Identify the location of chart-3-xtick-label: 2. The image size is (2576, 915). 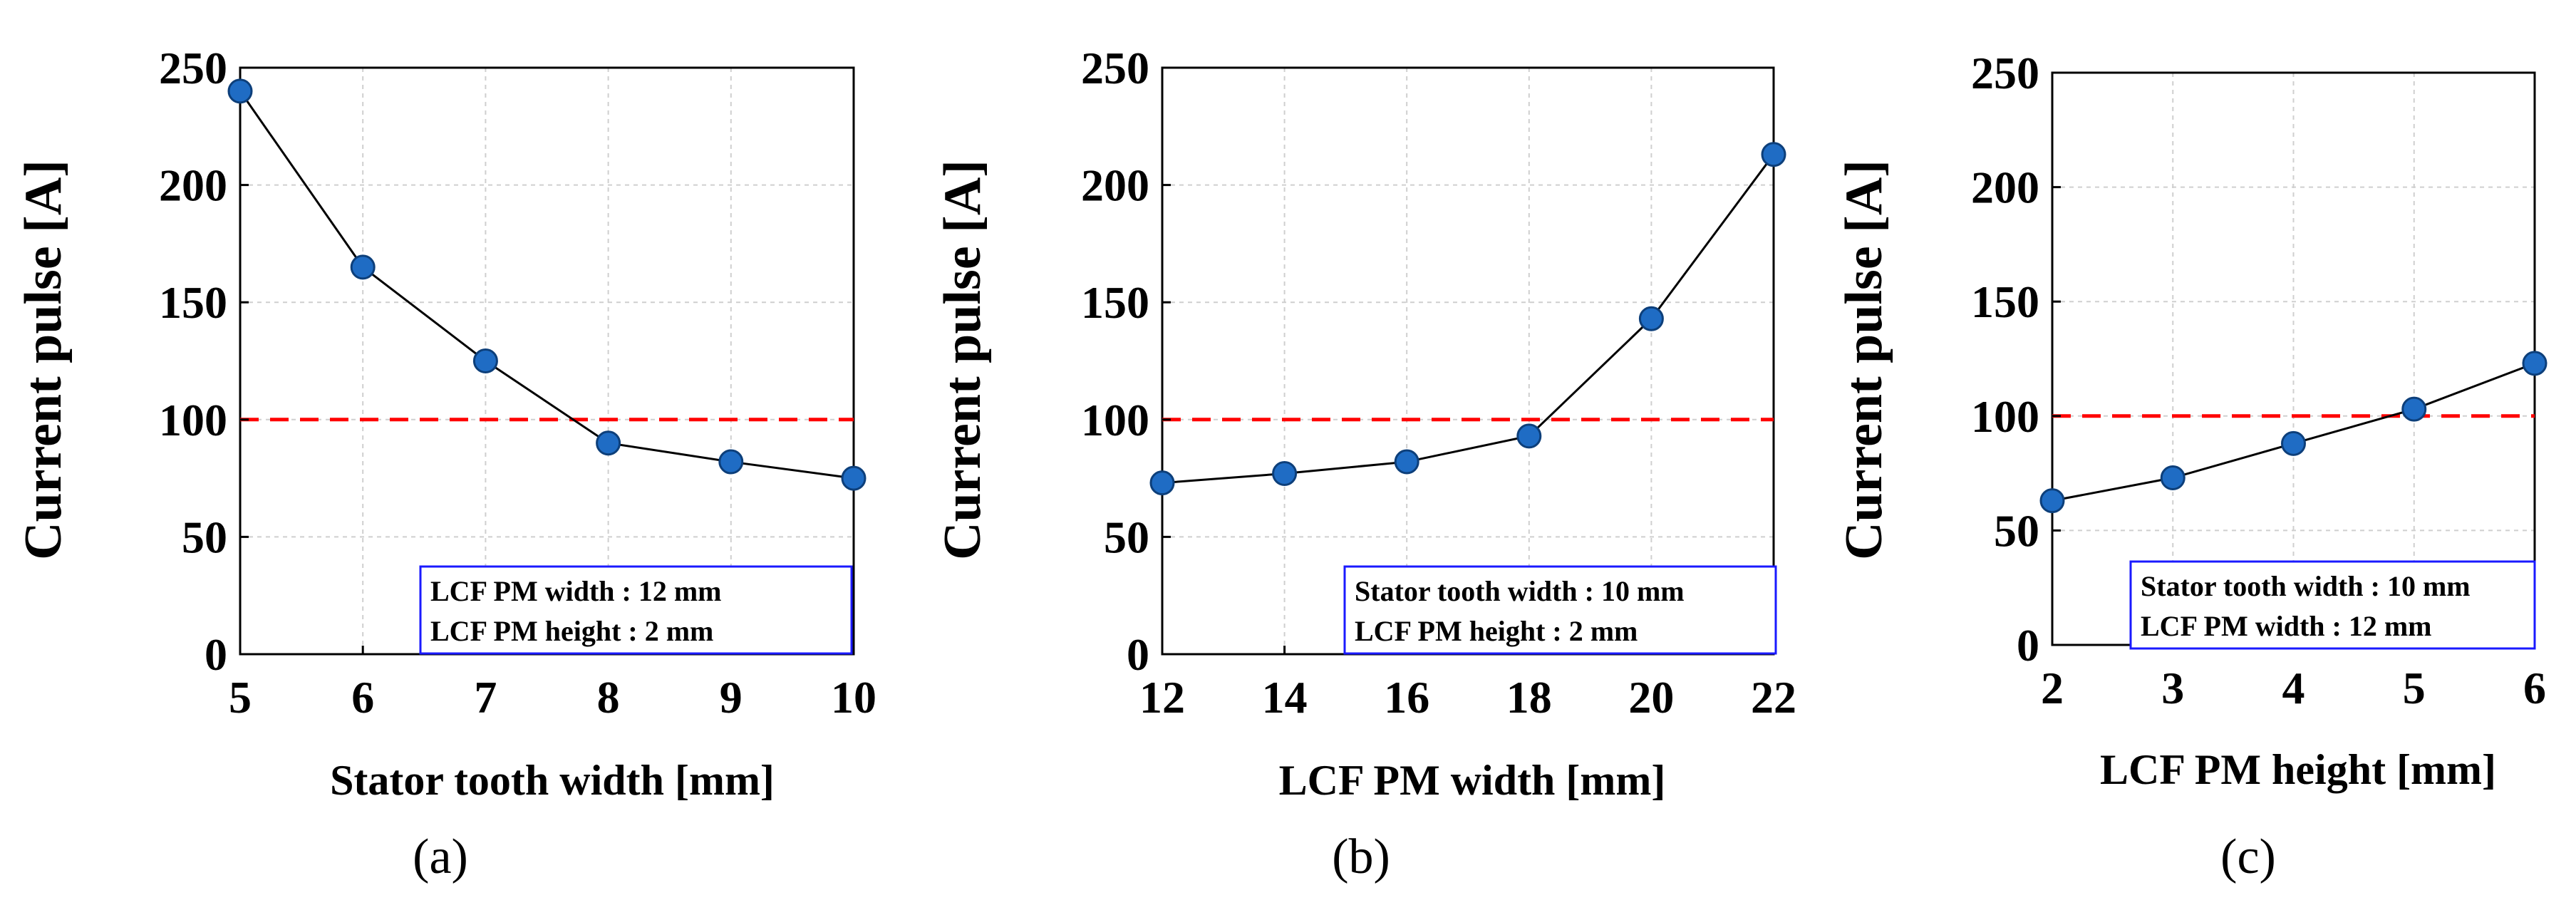
(2053, 688).